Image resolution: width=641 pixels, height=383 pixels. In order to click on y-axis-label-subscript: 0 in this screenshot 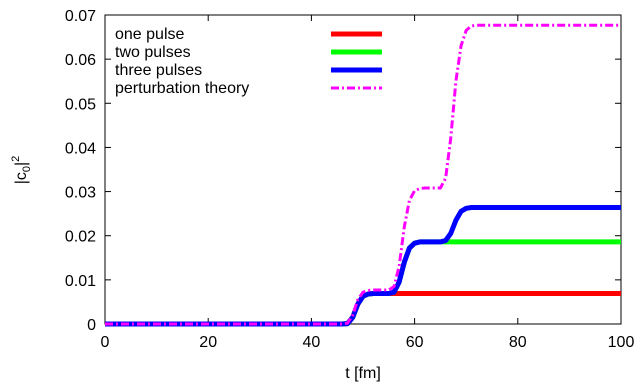, I will do `click(27, 169)`.